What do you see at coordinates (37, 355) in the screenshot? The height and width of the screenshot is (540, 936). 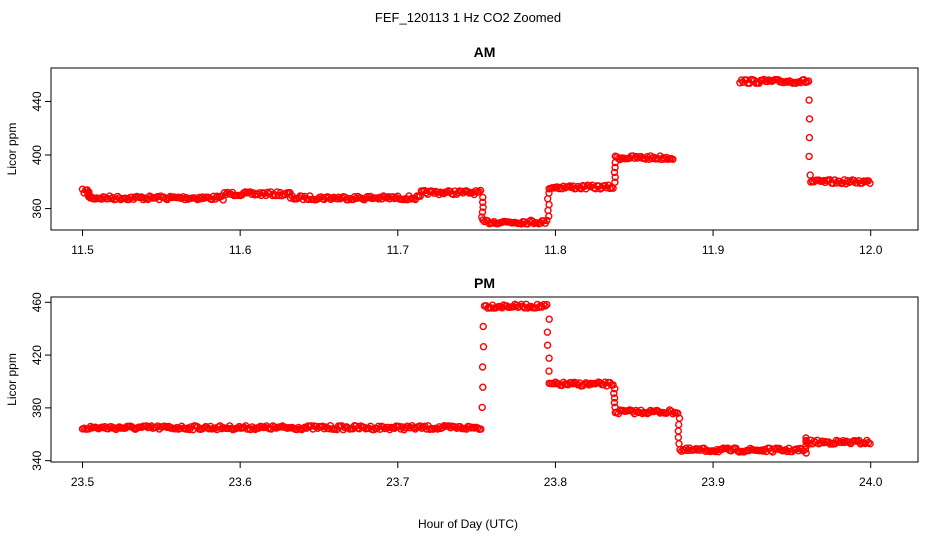 I see `y-tick-label: 420` at bounding box center [37, 355].